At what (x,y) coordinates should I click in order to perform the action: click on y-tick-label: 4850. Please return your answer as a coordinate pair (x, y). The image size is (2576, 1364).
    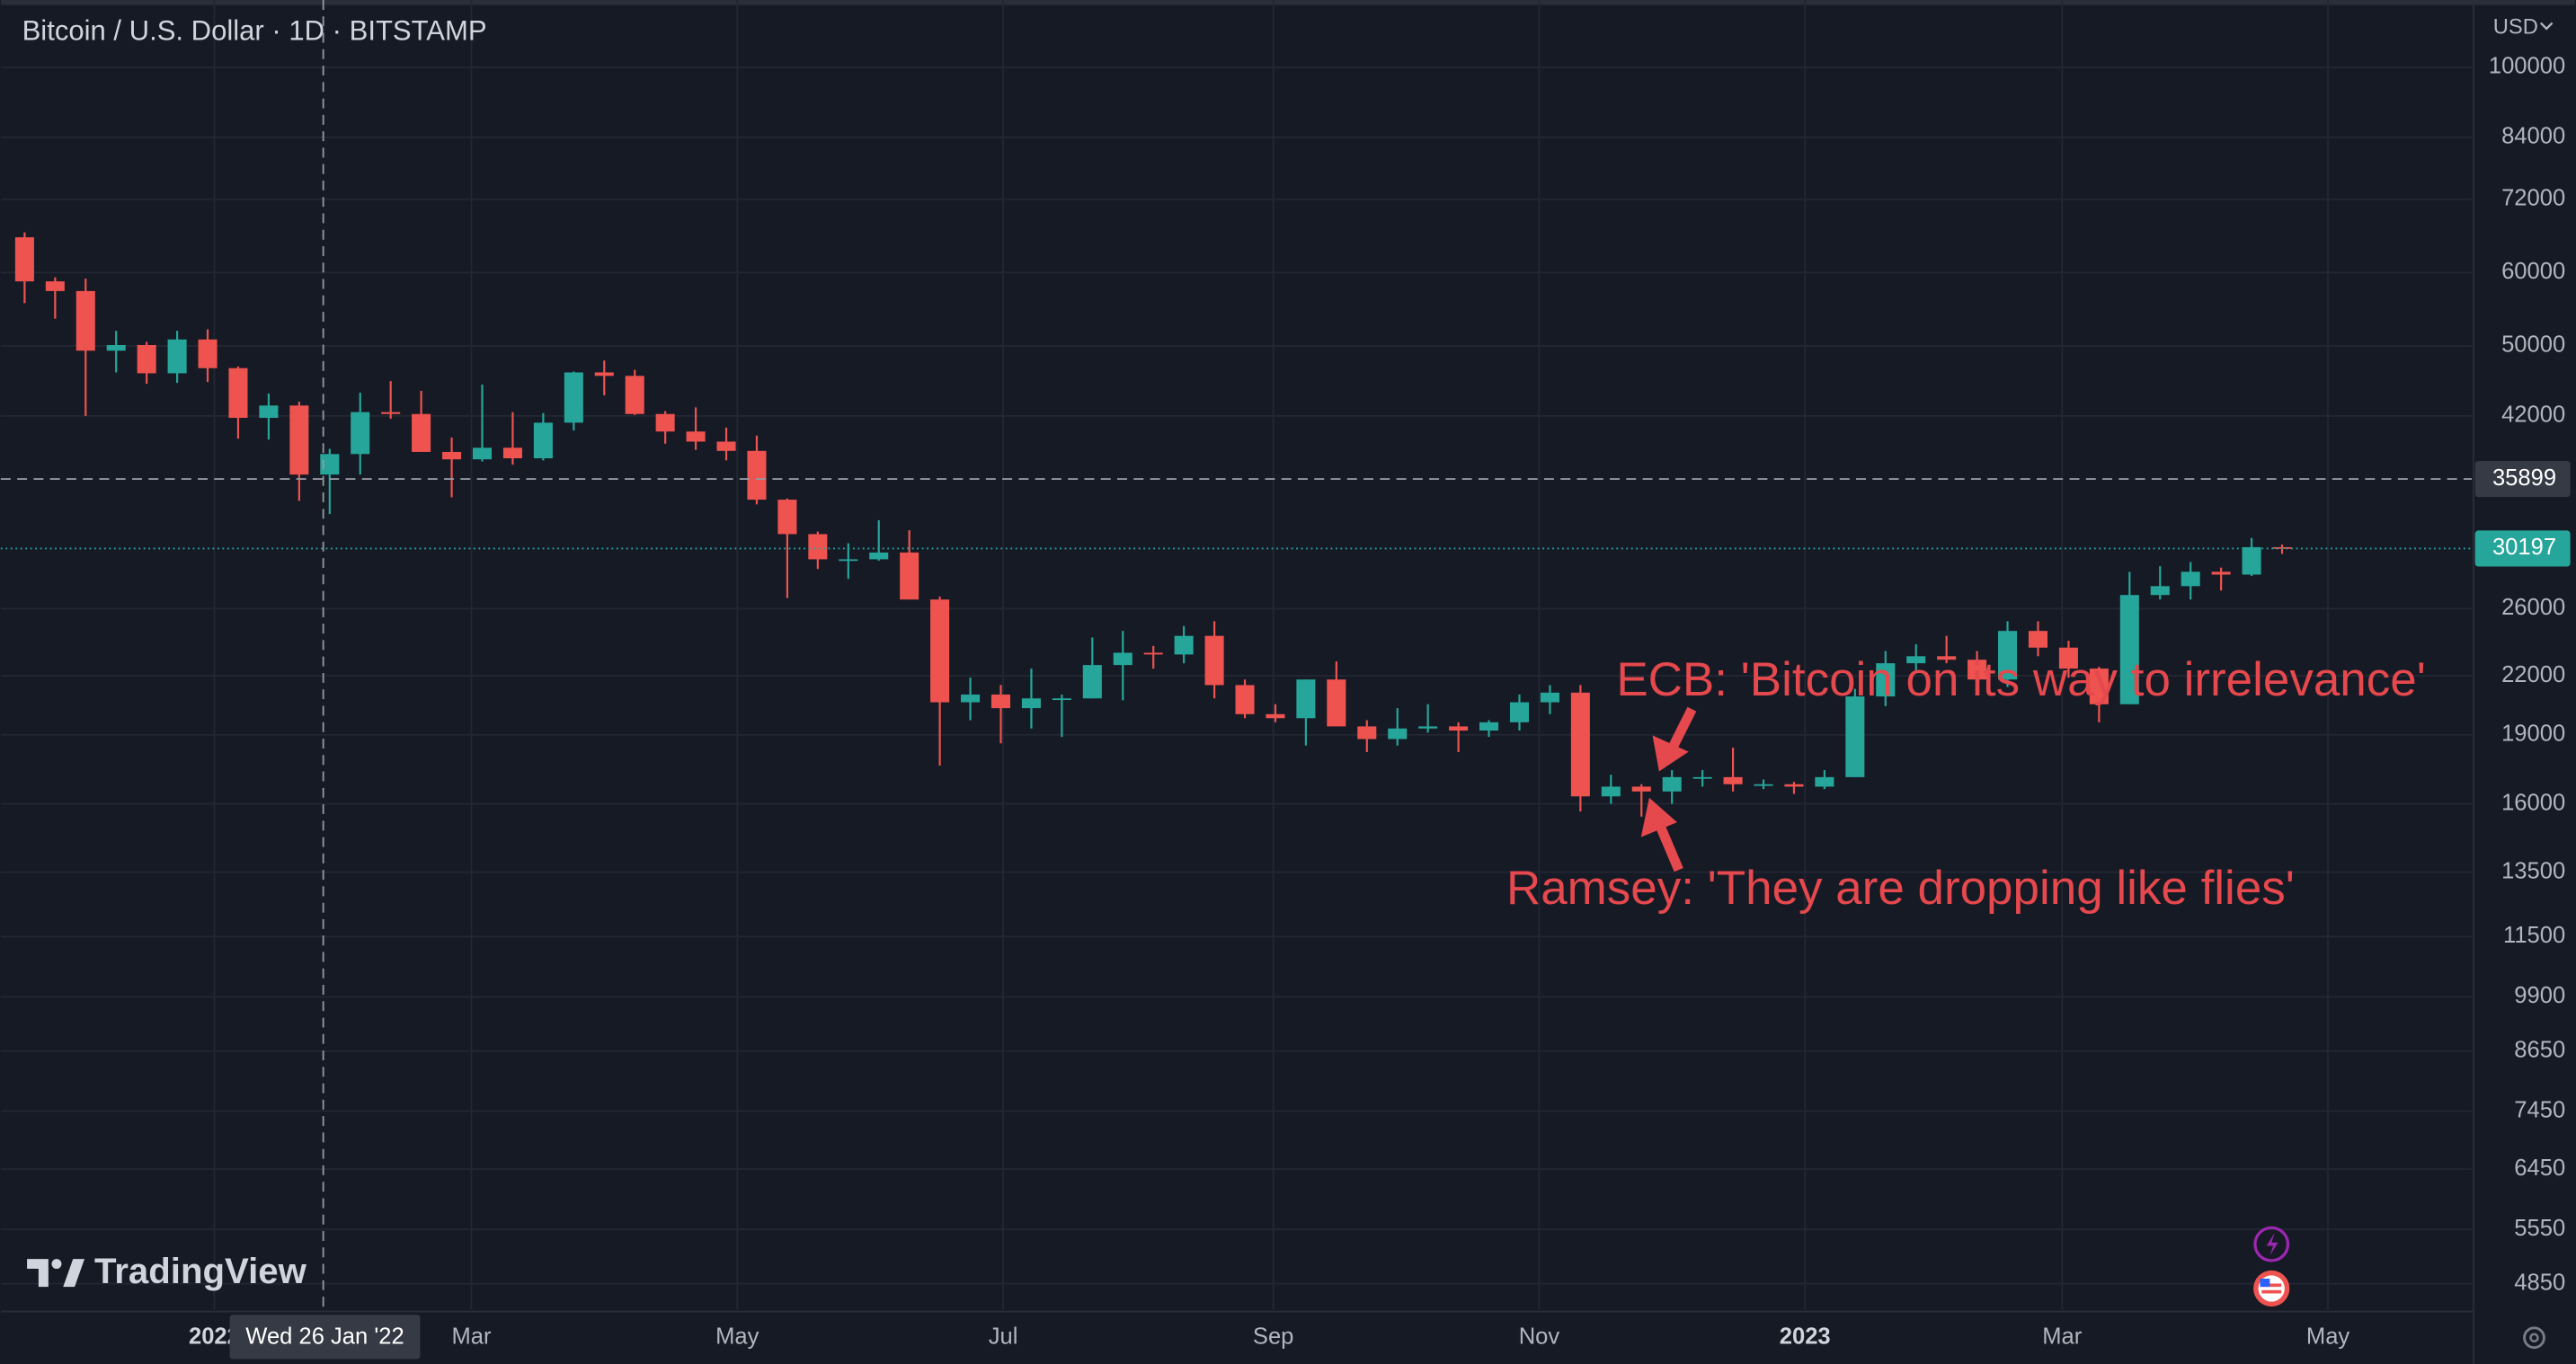
    Looking at the image, I should click on (2539, 1282).